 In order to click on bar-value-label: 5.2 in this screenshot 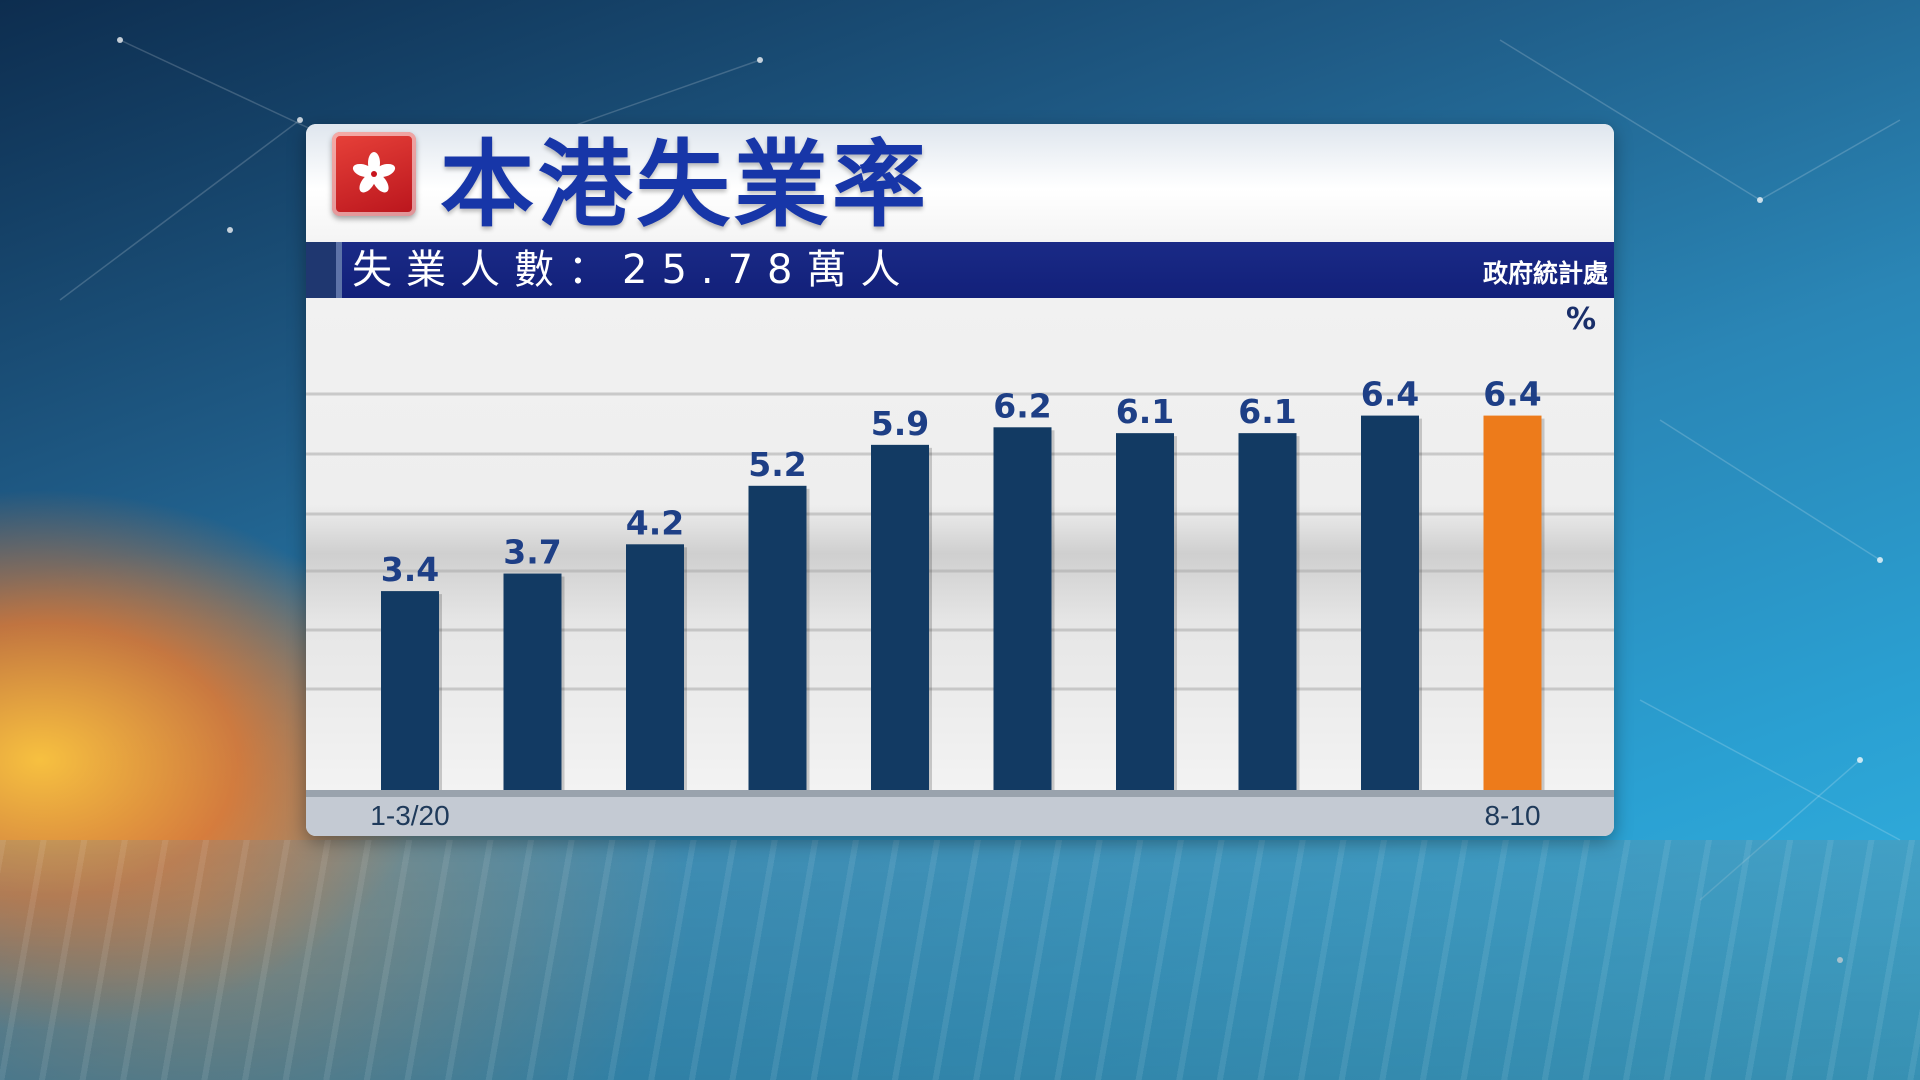, I will do `click(777, 464)`.